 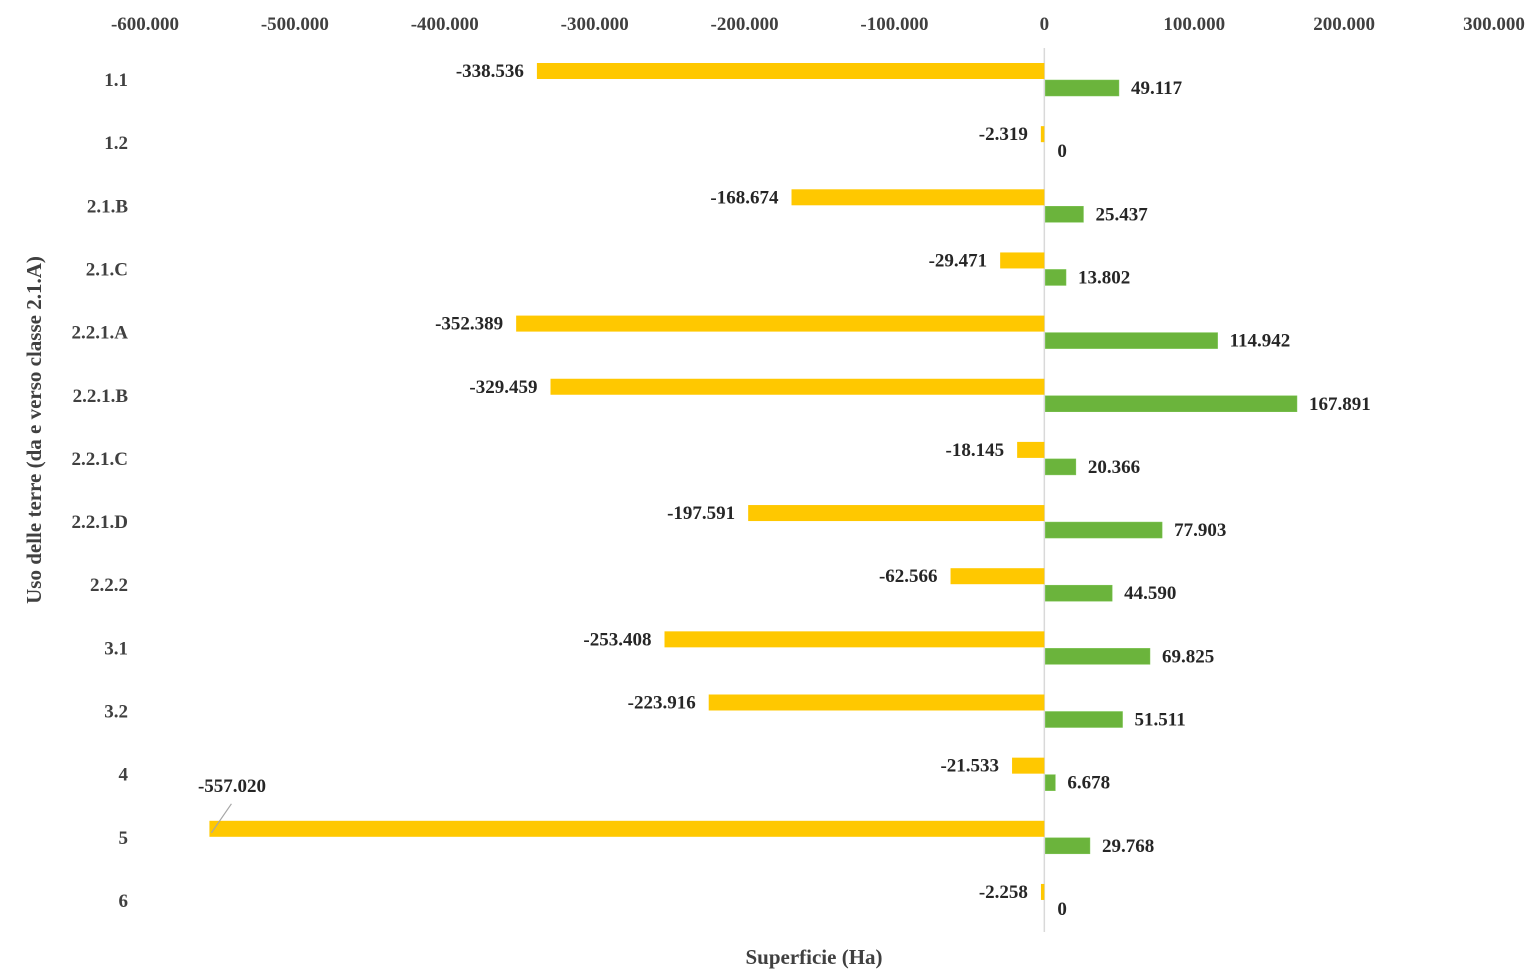 What do you see at coordinates (1121, 214) in the screenshot?
I see `data-label-positive: 25.437` at bounding box center [1121, 214].